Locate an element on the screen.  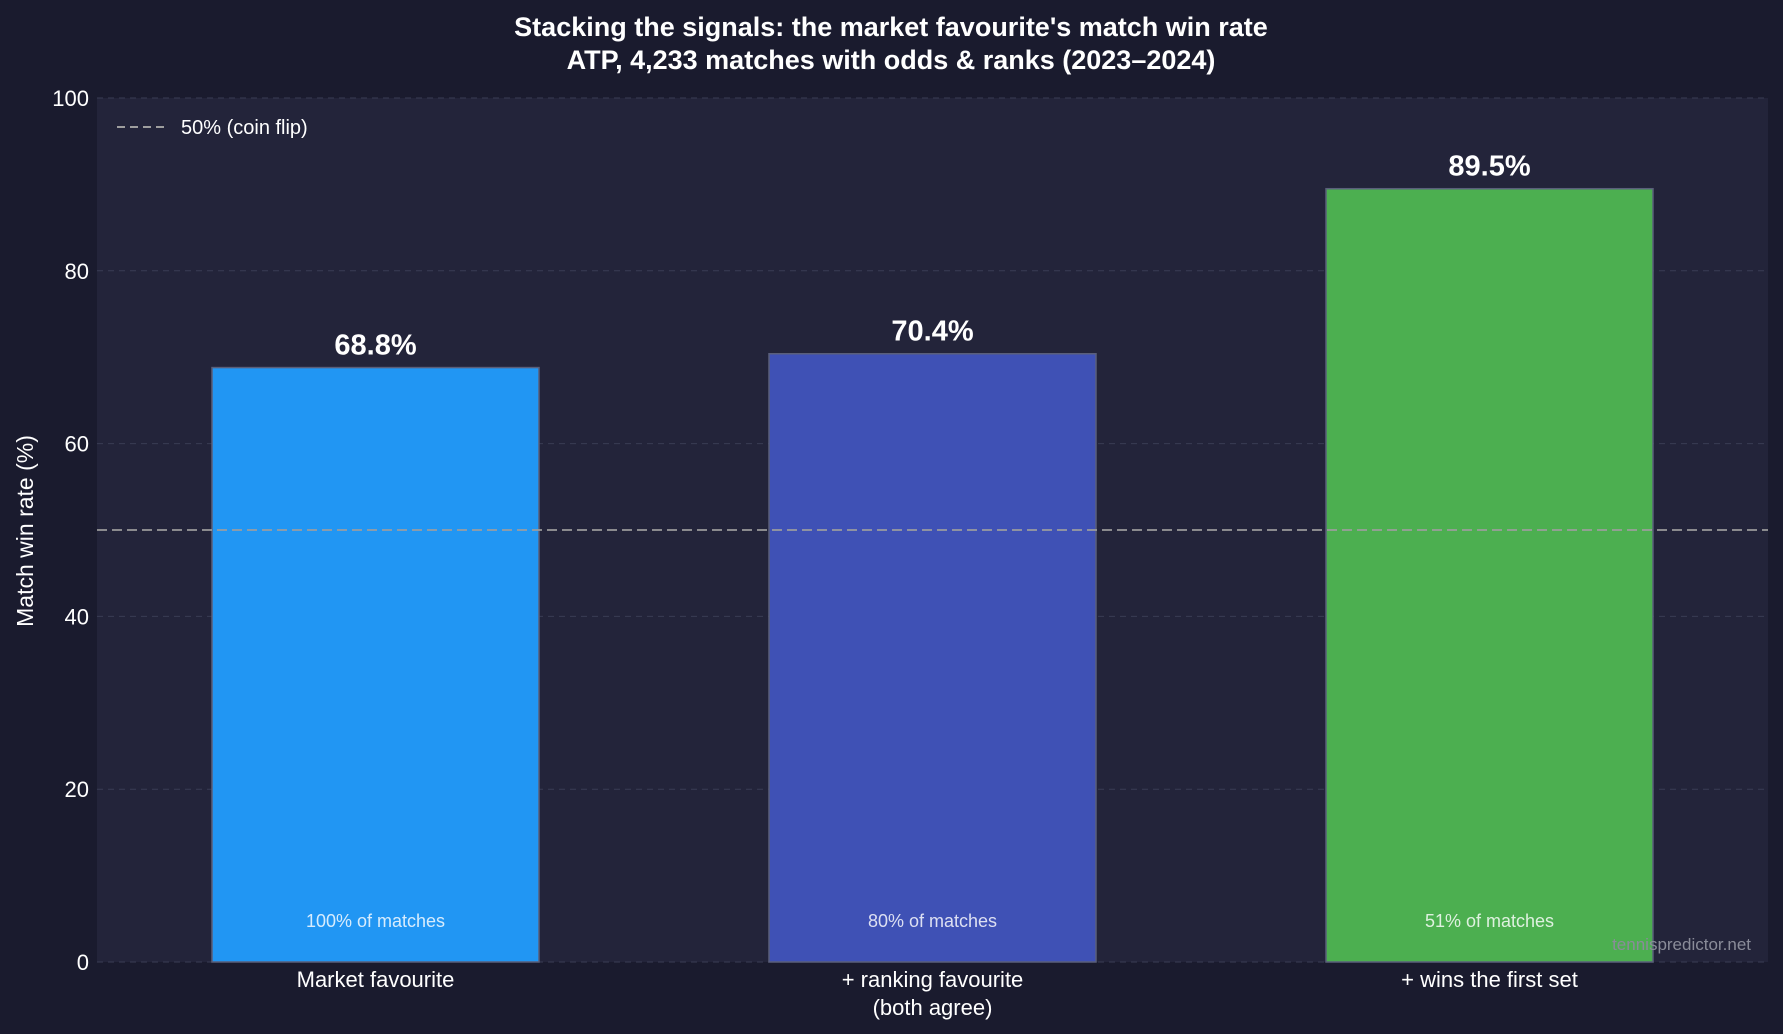
x-tick-label: + ranking favourite is located at coordinates (933, 979).